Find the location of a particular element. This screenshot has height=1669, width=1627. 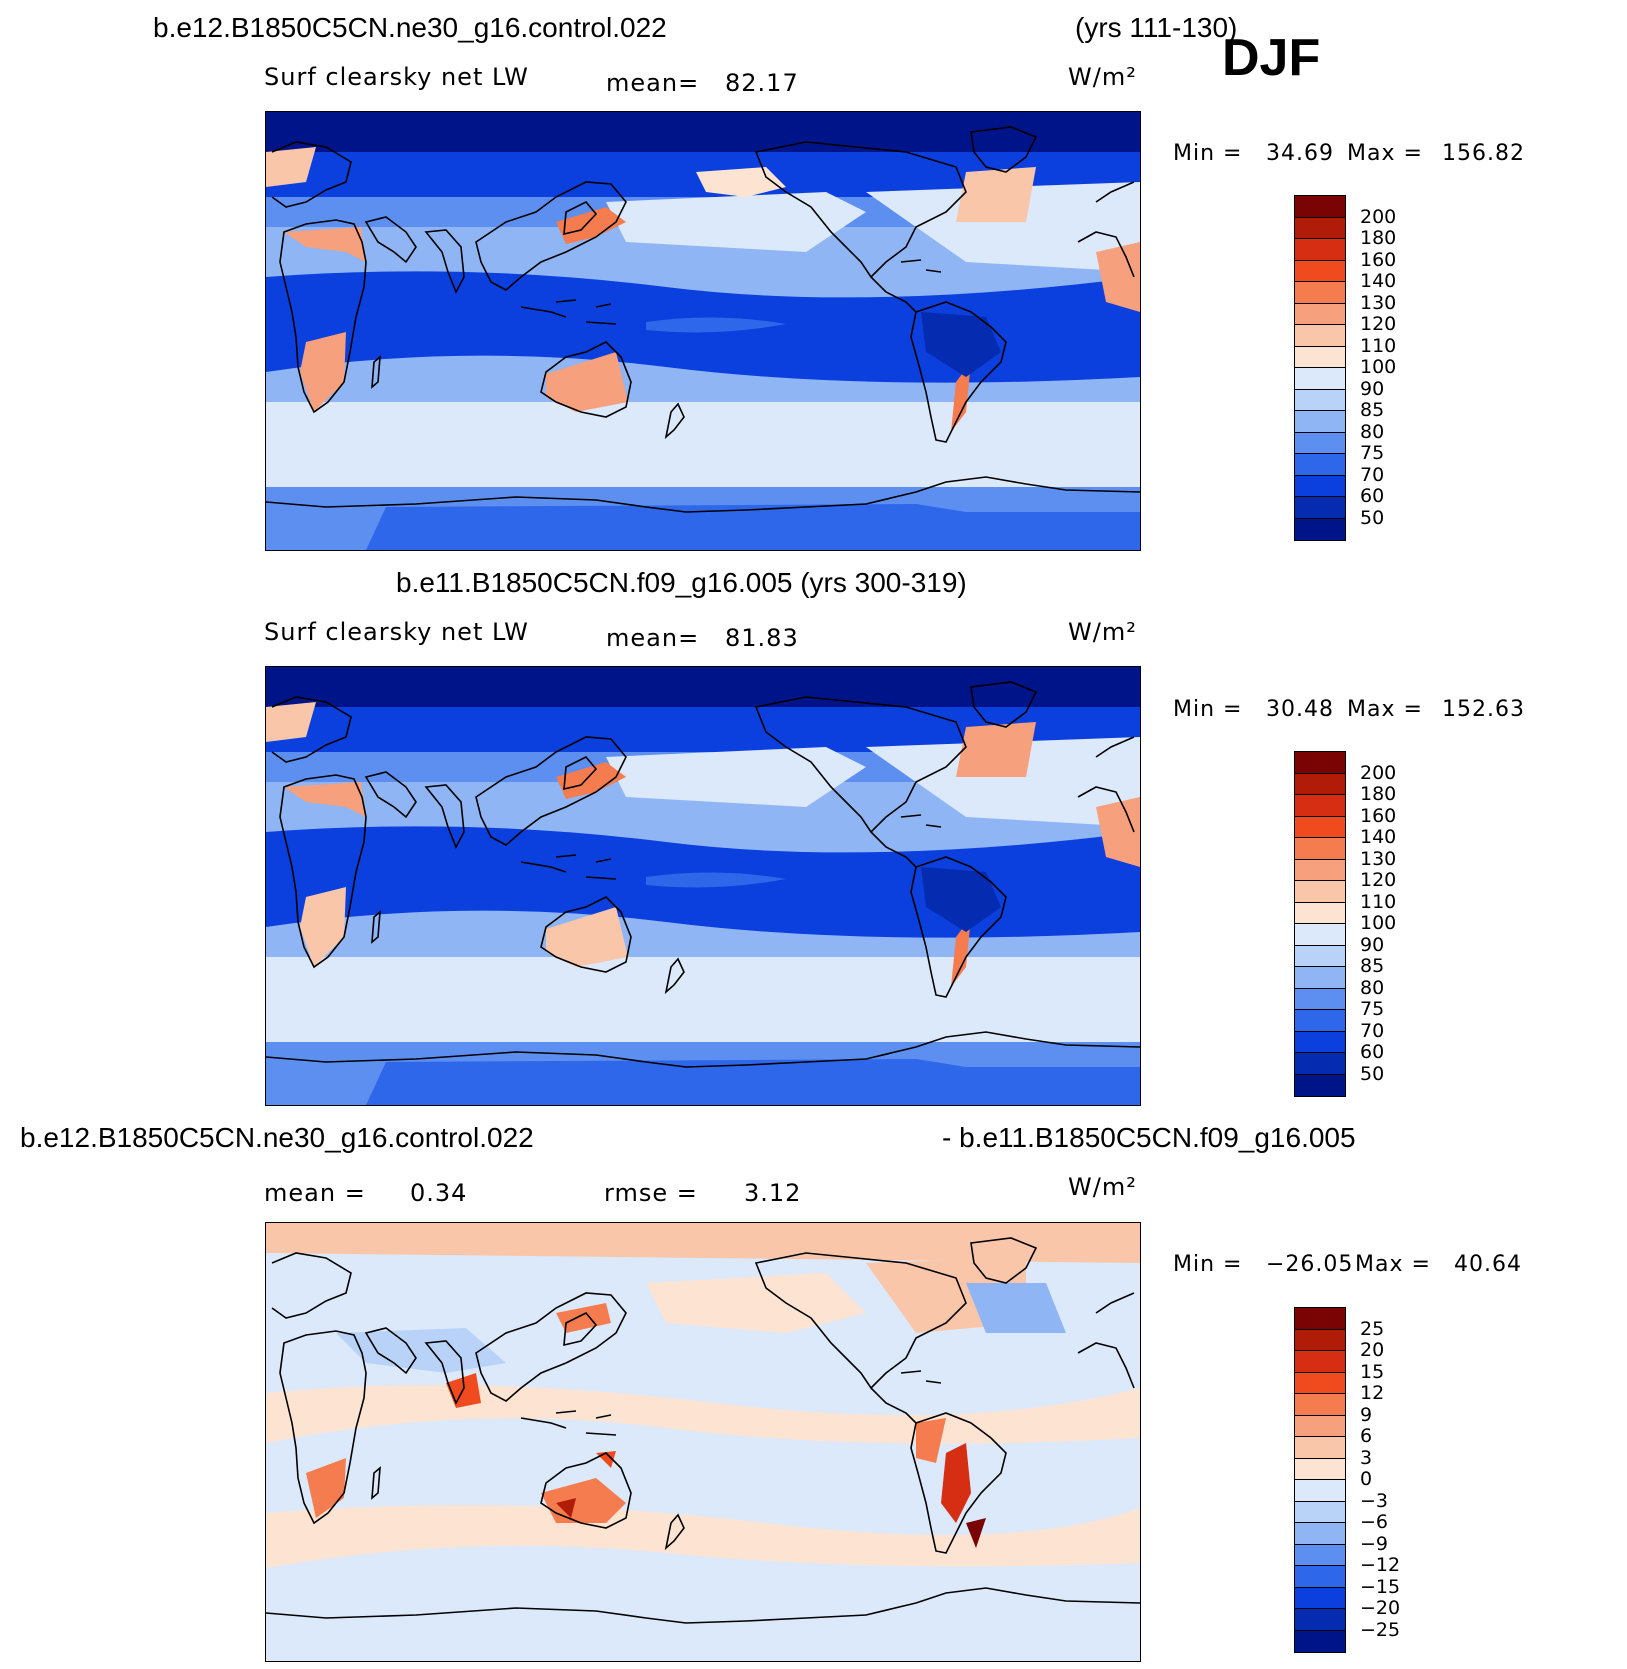

colorbar-level-label: −25 is located at coordinates (1380, 1629).